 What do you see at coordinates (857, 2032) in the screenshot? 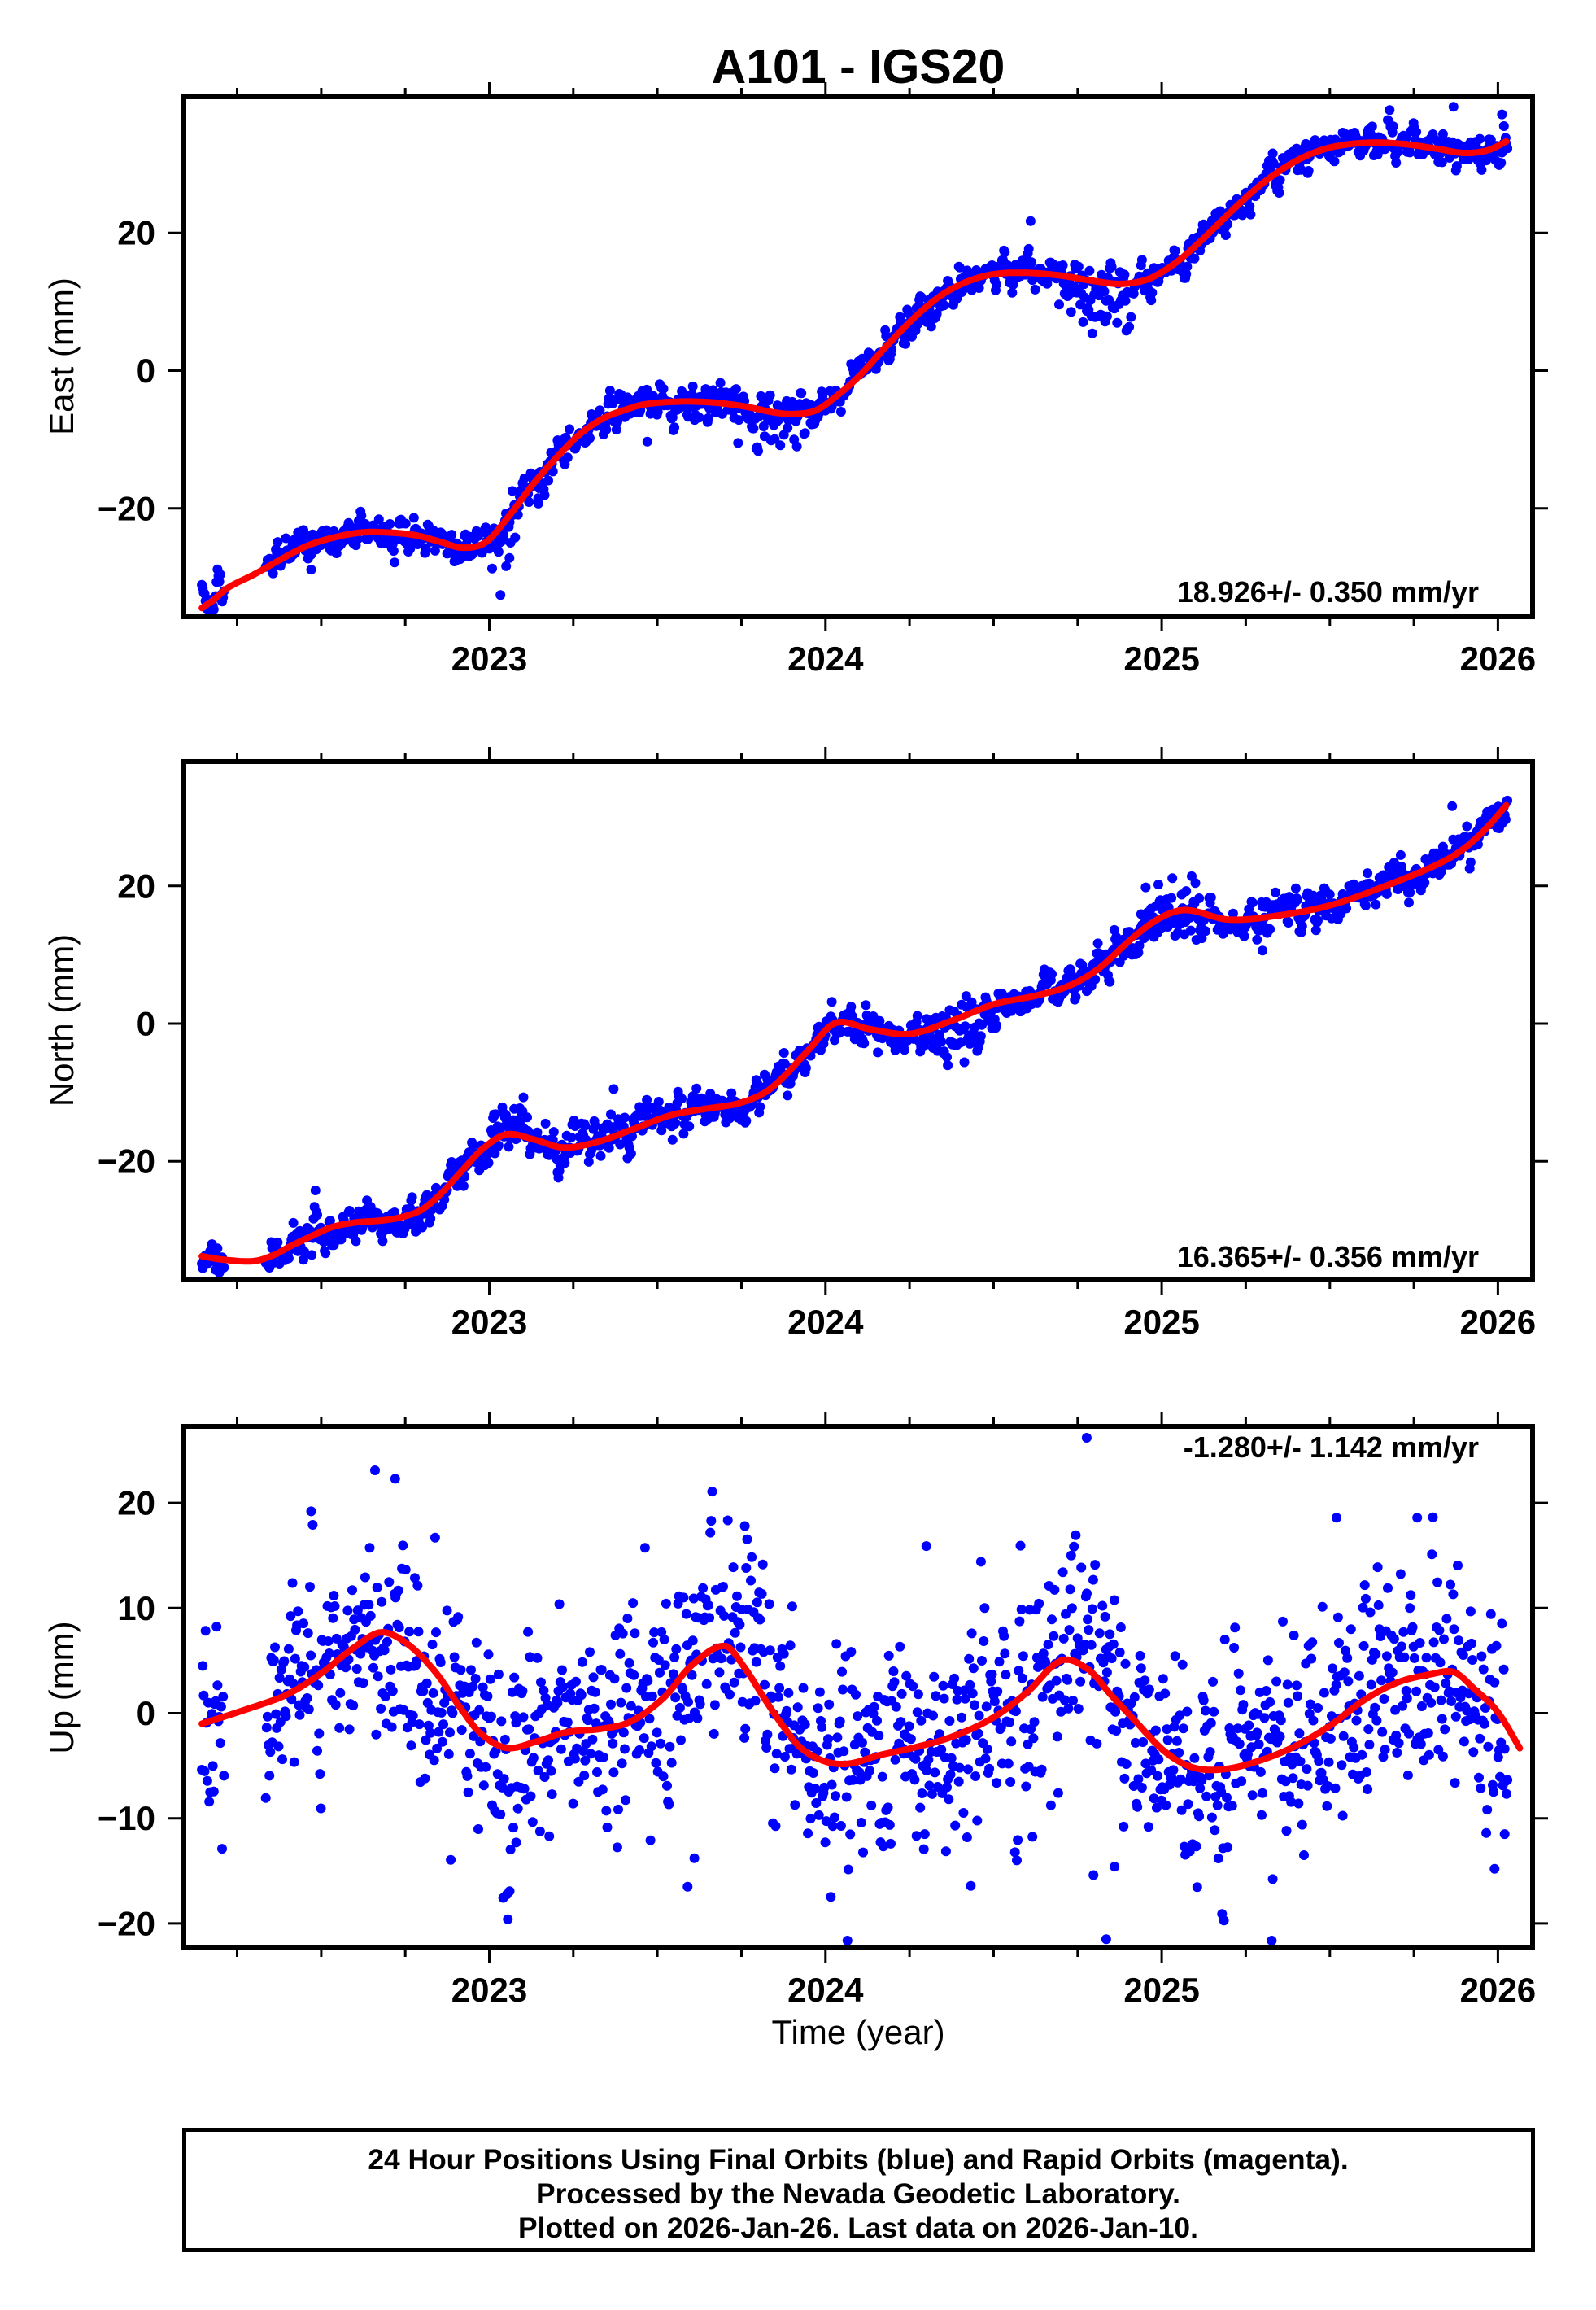
I see `svg-text: Time (year)` at bounding box center [857, 2032].